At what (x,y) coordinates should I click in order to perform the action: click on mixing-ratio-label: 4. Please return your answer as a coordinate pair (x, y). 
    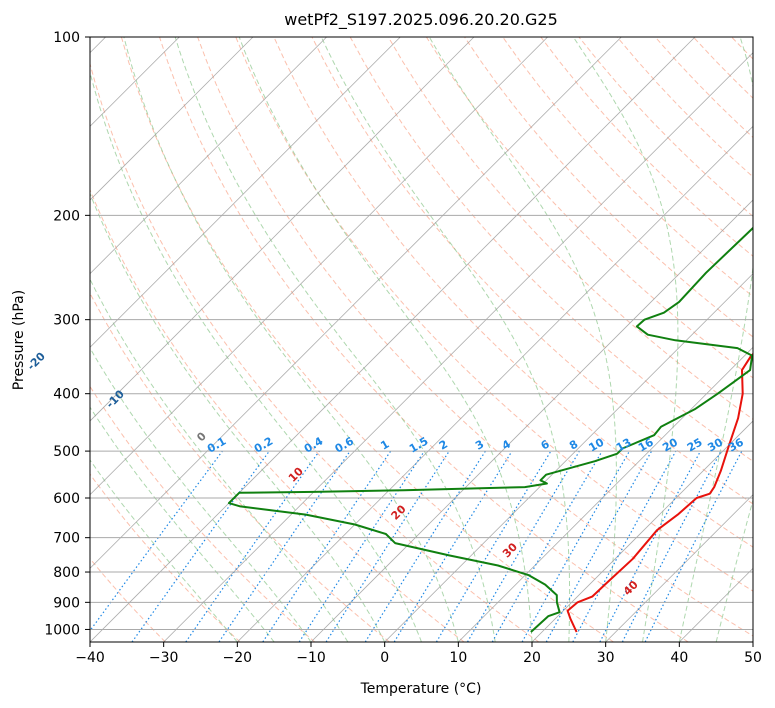
    Looking at the image, I should click on (506, 444).